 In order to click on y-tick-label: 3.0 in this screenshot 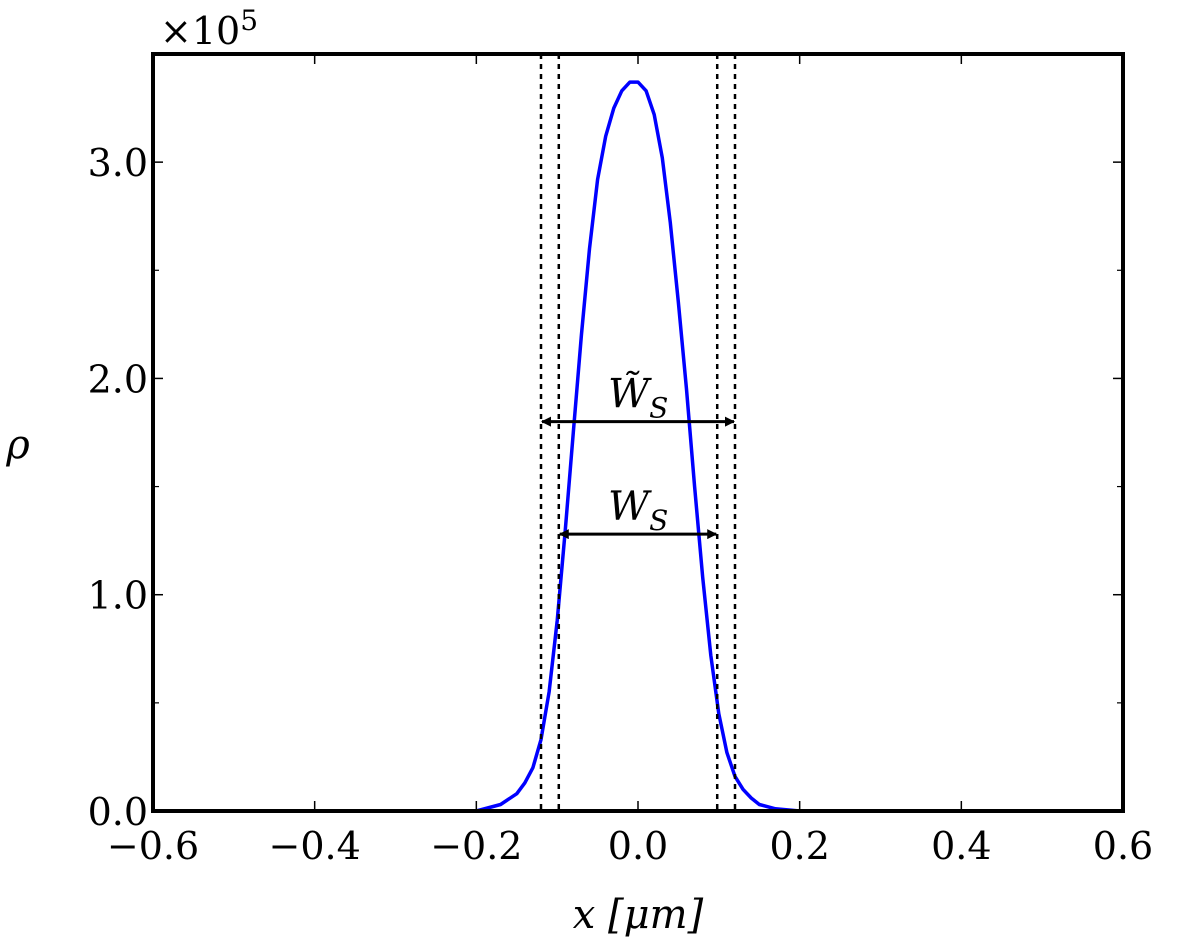, I will do `click(118, 163)`.